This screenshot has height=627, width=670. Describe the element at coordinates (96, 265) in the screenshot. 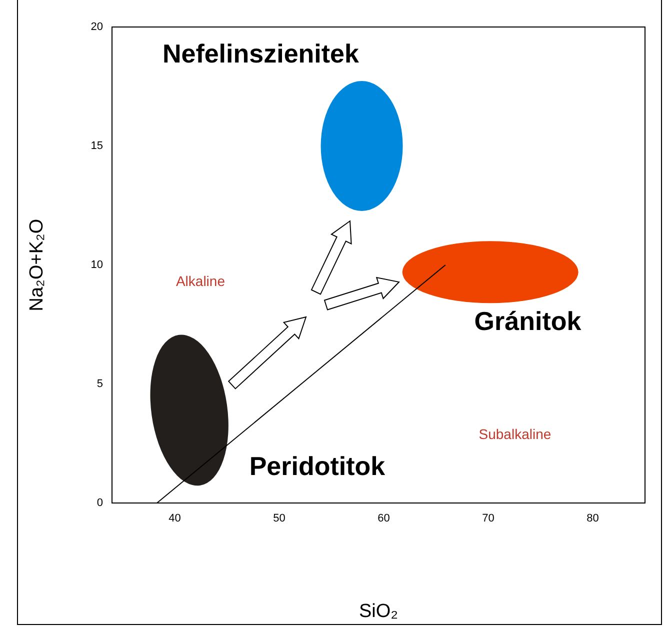

I see `y-tick-label: 10` at that location.